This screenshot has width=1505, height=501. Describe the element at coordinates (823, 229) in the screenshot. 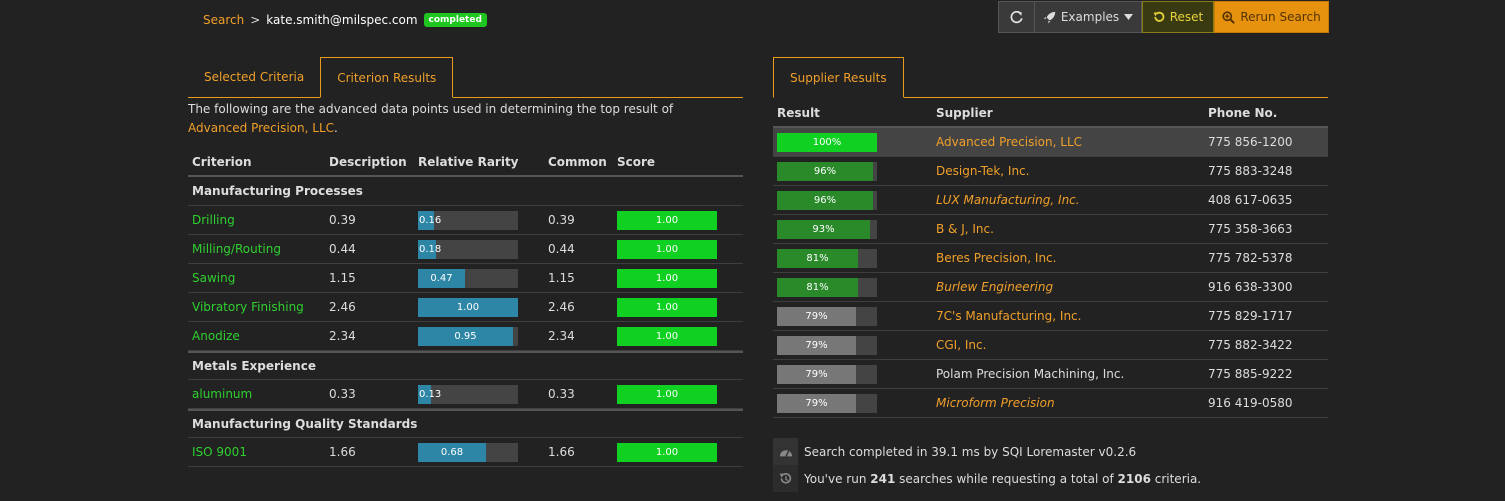

I see `result-value: 93%` at that location.